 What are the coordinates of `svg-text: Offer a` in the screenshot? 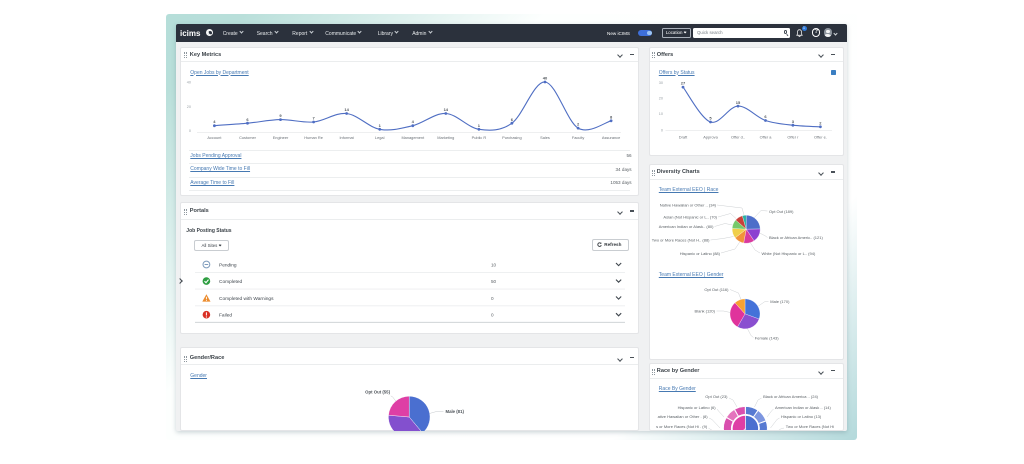 It's located at (765, 137).